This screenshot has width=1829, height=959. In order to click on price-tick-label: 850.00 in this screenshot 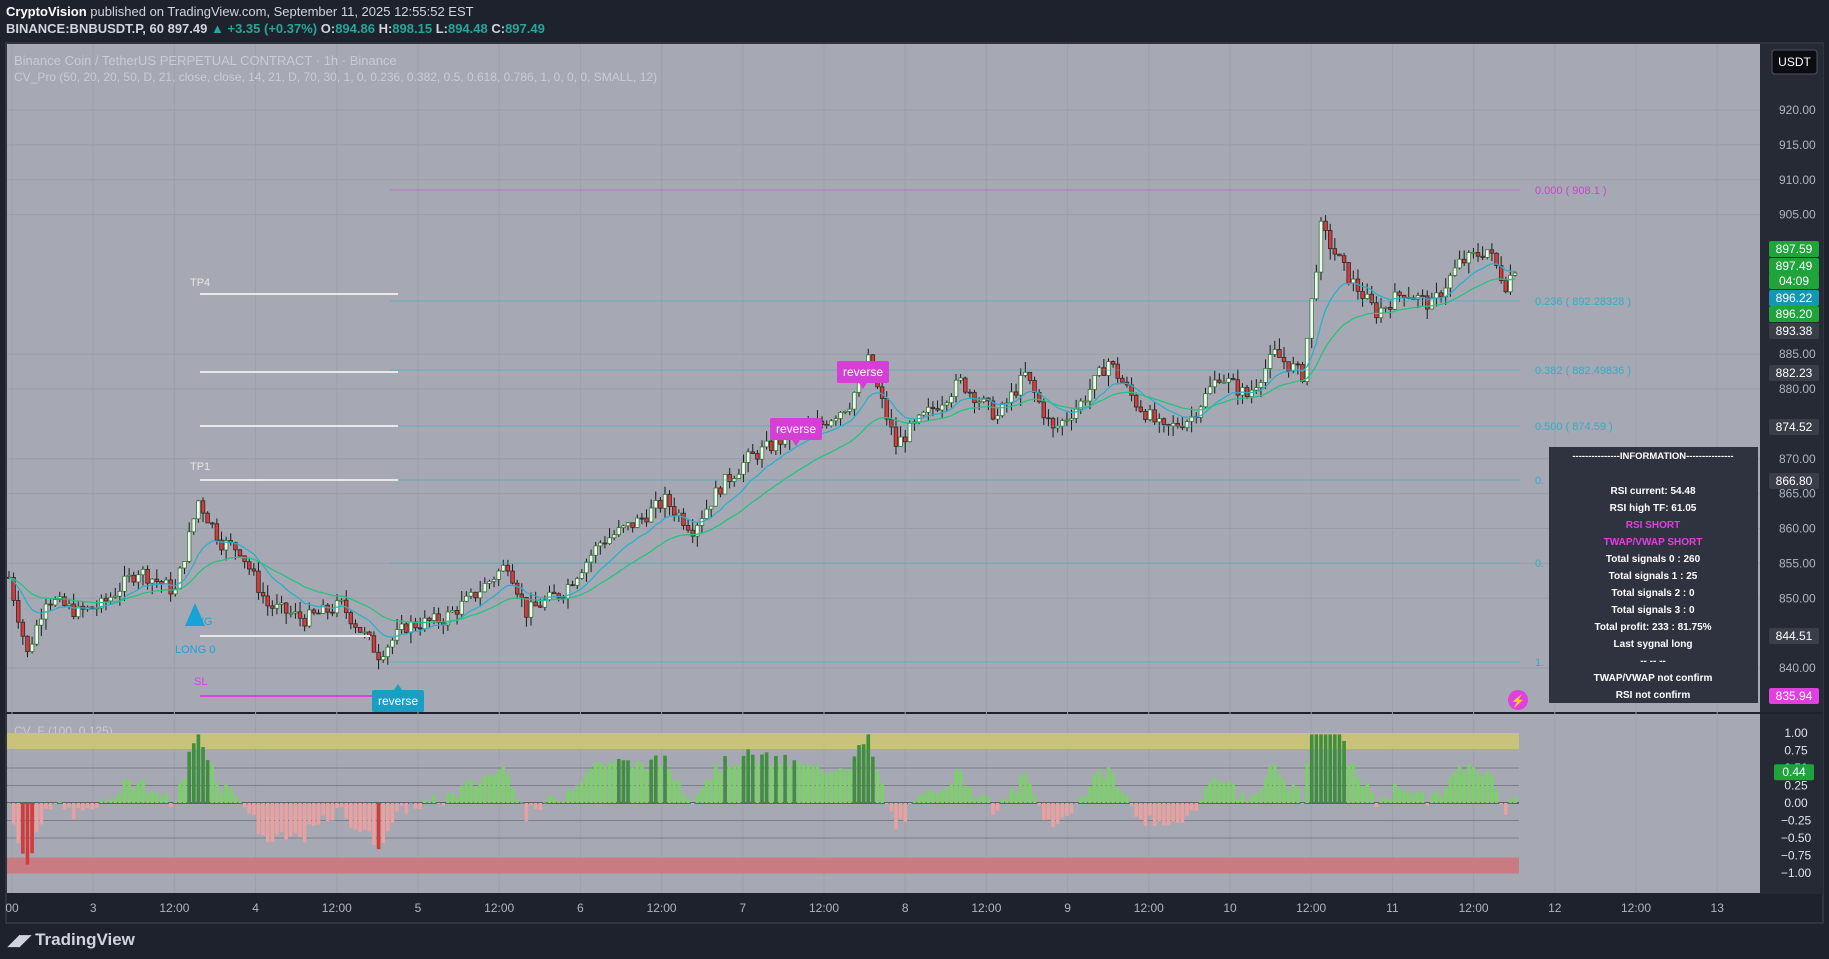, I will do `click(1797, 598)`.